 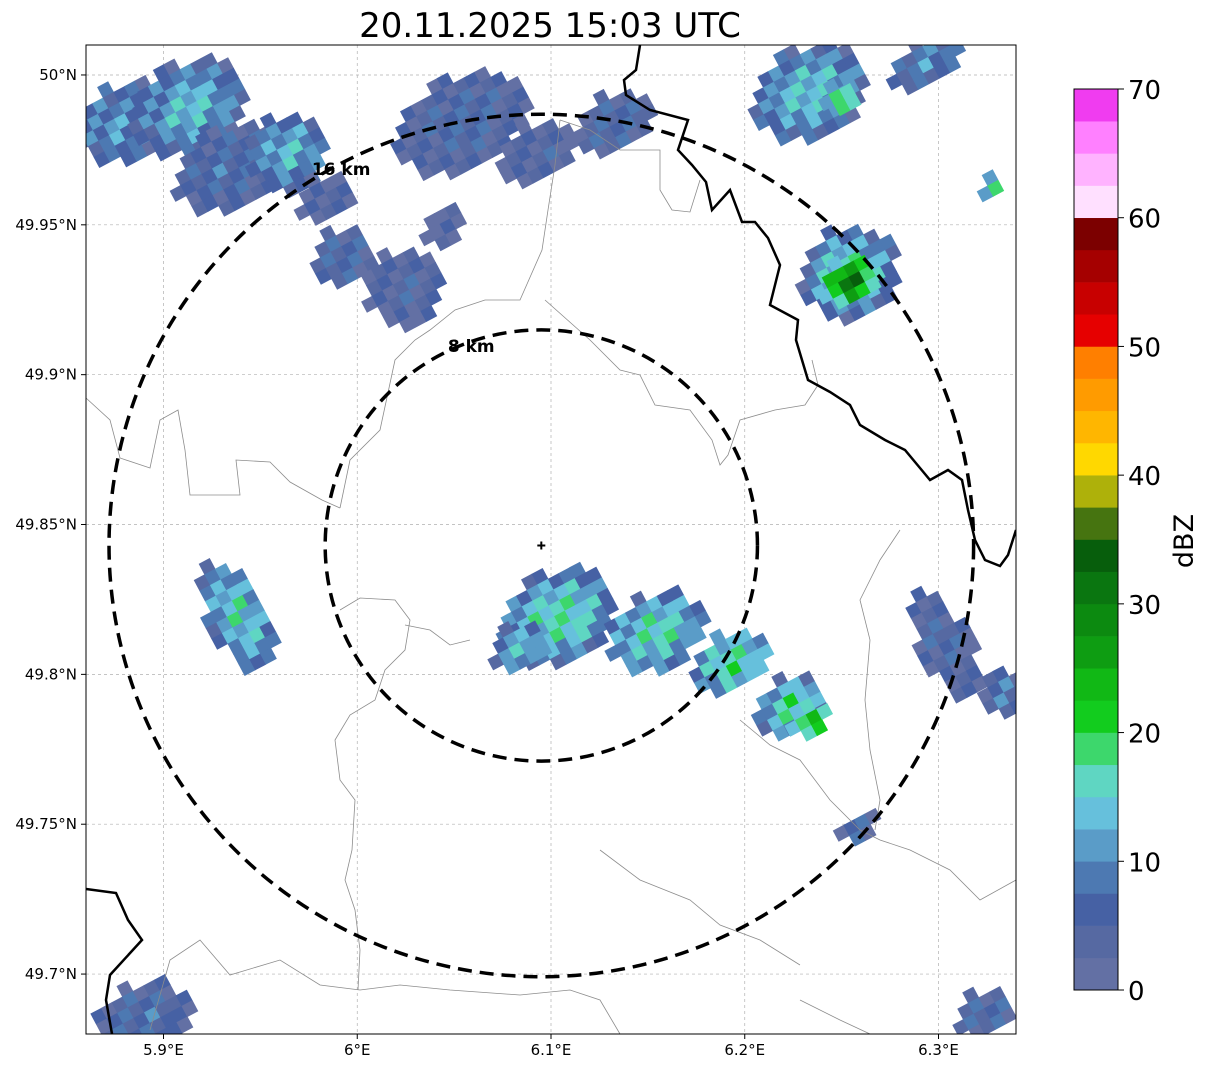 I want to click on communal-boundary, so click(x=877, y=810).